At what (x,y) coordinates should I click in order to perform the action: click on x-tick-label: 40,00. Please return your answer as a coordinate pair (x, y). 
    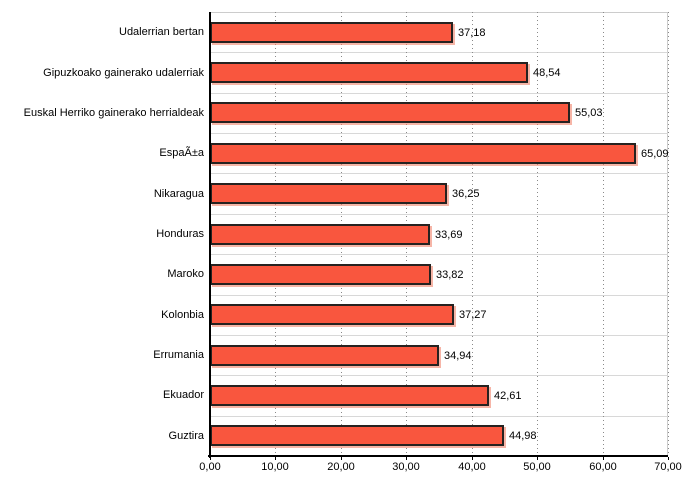
    Looking at the image, I should click on (472, 467).